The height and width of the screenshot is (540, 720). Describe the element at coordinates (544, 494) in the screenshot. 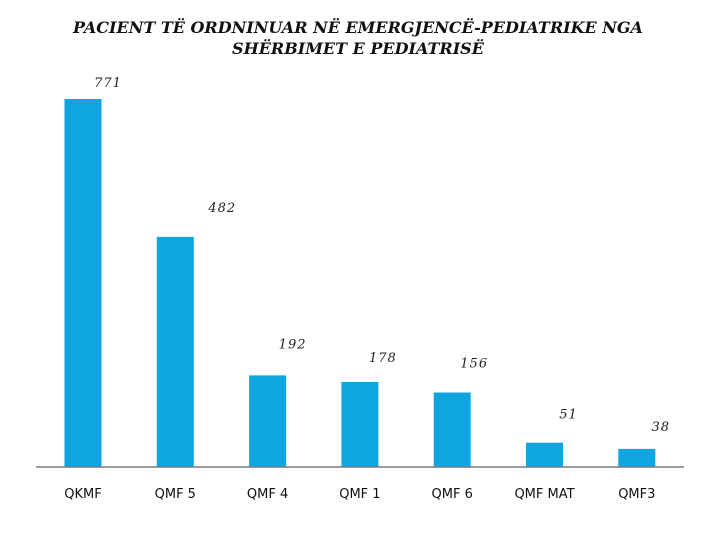

I see `x-tick-label: QMF MAT` at that location.